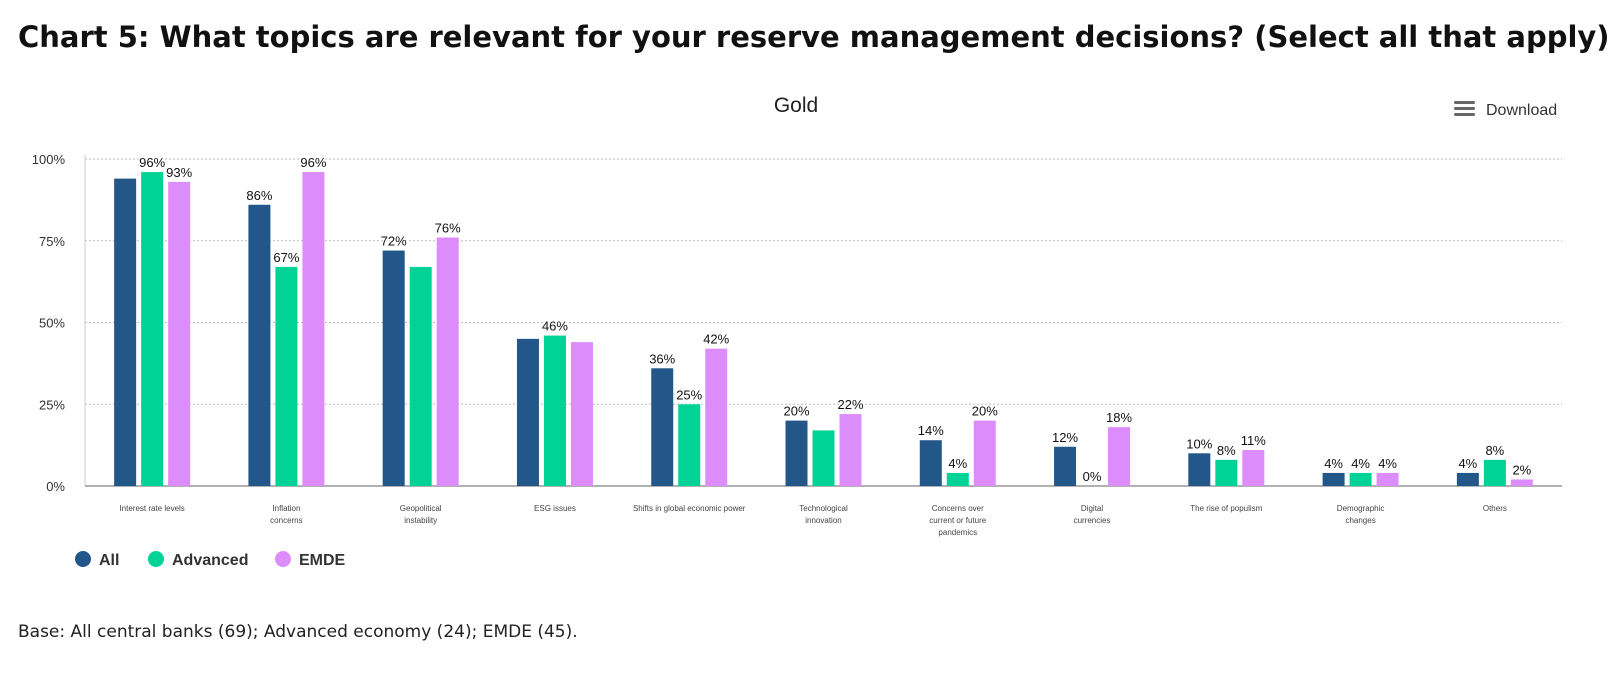  What do you see at coordinates (1199, 443) in the screenshot?
I see `data-label: 10%` at bounding box center [1199, 443].